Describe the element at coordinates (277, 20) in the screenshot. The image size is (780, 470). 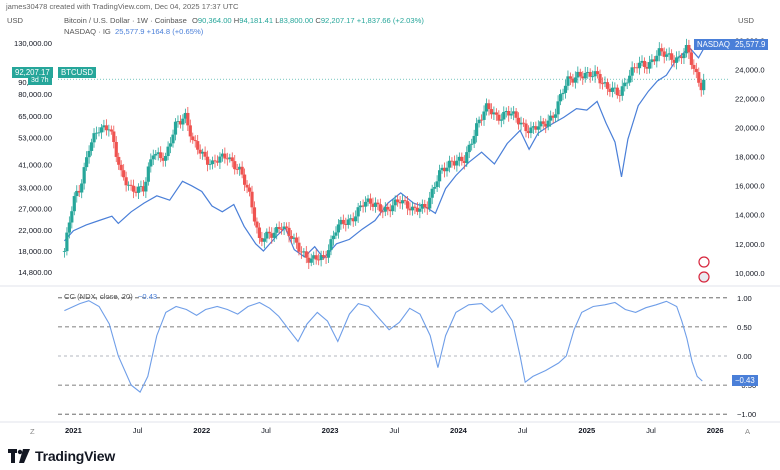
I see `btc-low-label: L` at that location.